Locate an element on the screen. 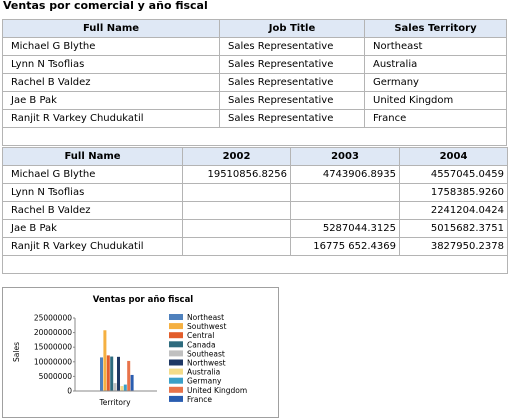  bar-australia is located at coordinates (122, 388).